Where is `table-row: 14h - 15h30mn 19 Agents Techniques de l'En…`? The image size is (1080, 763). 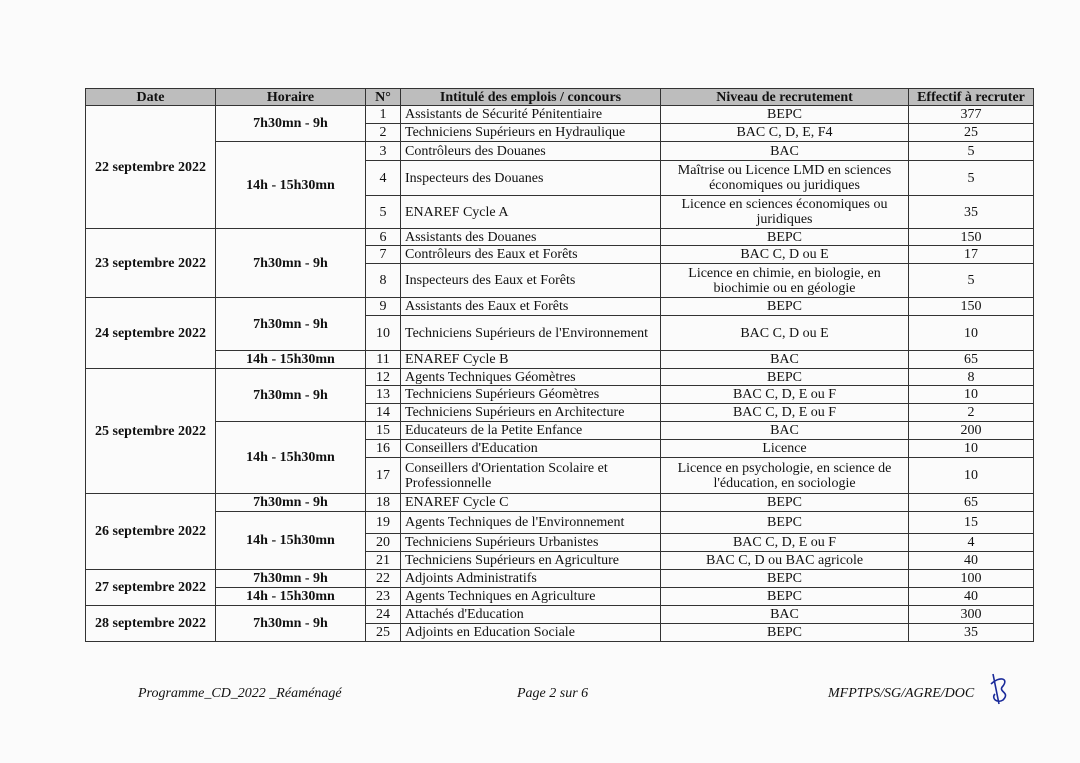
table-row: 14h - 15h30mn 19 Agents Techniques de l'En… is located at coordinates (560, 540).